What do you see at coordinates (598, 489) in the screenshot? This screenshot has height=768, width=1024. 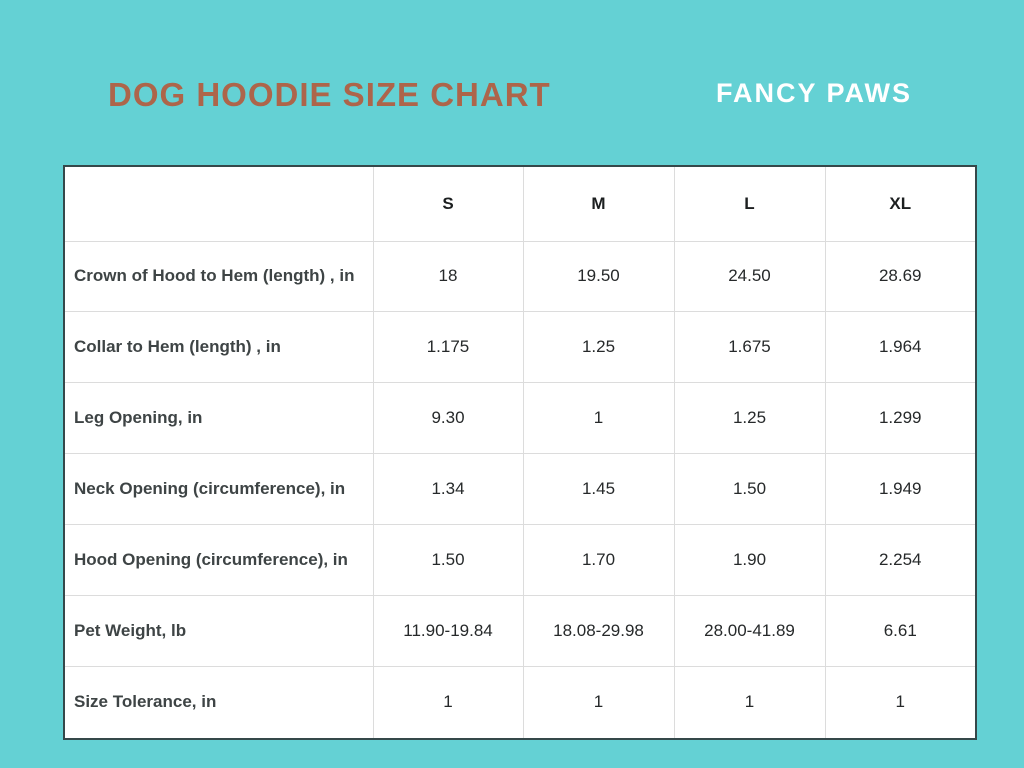 I see `cell-value: 1.45` at bounding box center [598, 489].